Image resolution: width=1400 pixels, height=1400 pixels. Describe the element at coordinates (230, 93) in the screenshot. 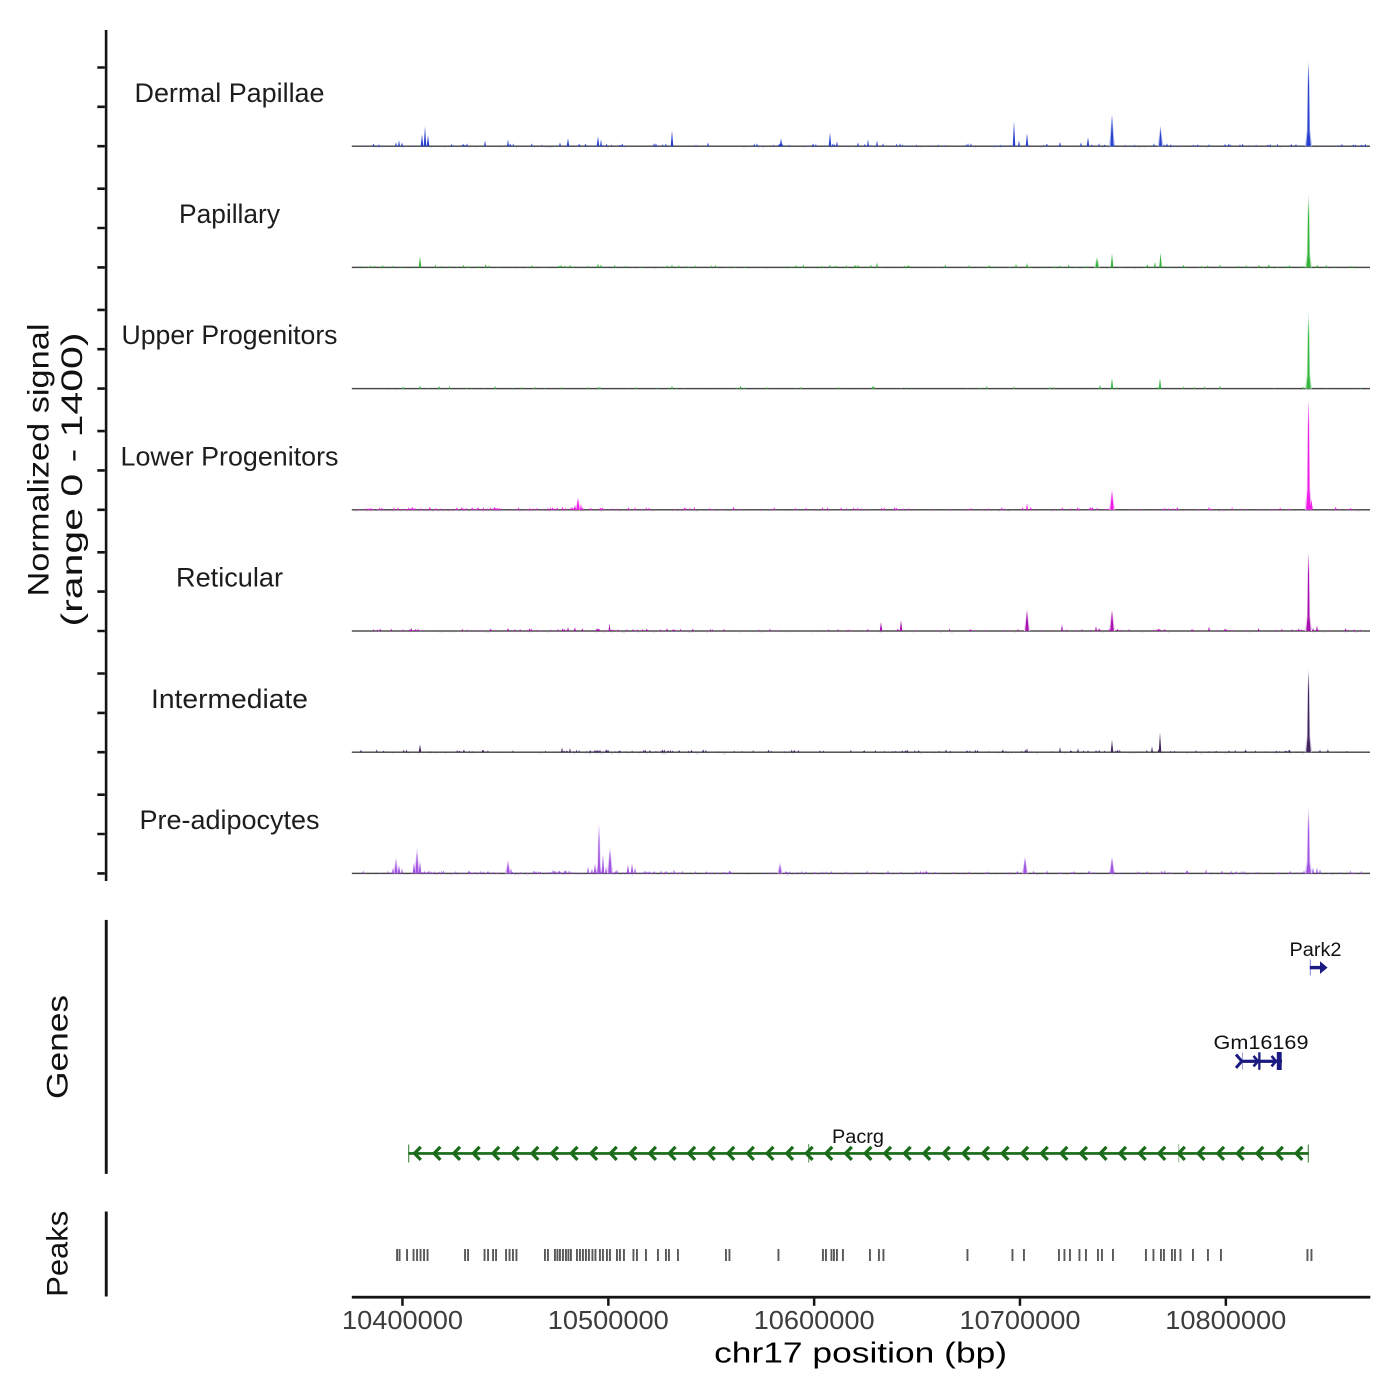

I see `svg-text: Dermal Papillae` at that location.